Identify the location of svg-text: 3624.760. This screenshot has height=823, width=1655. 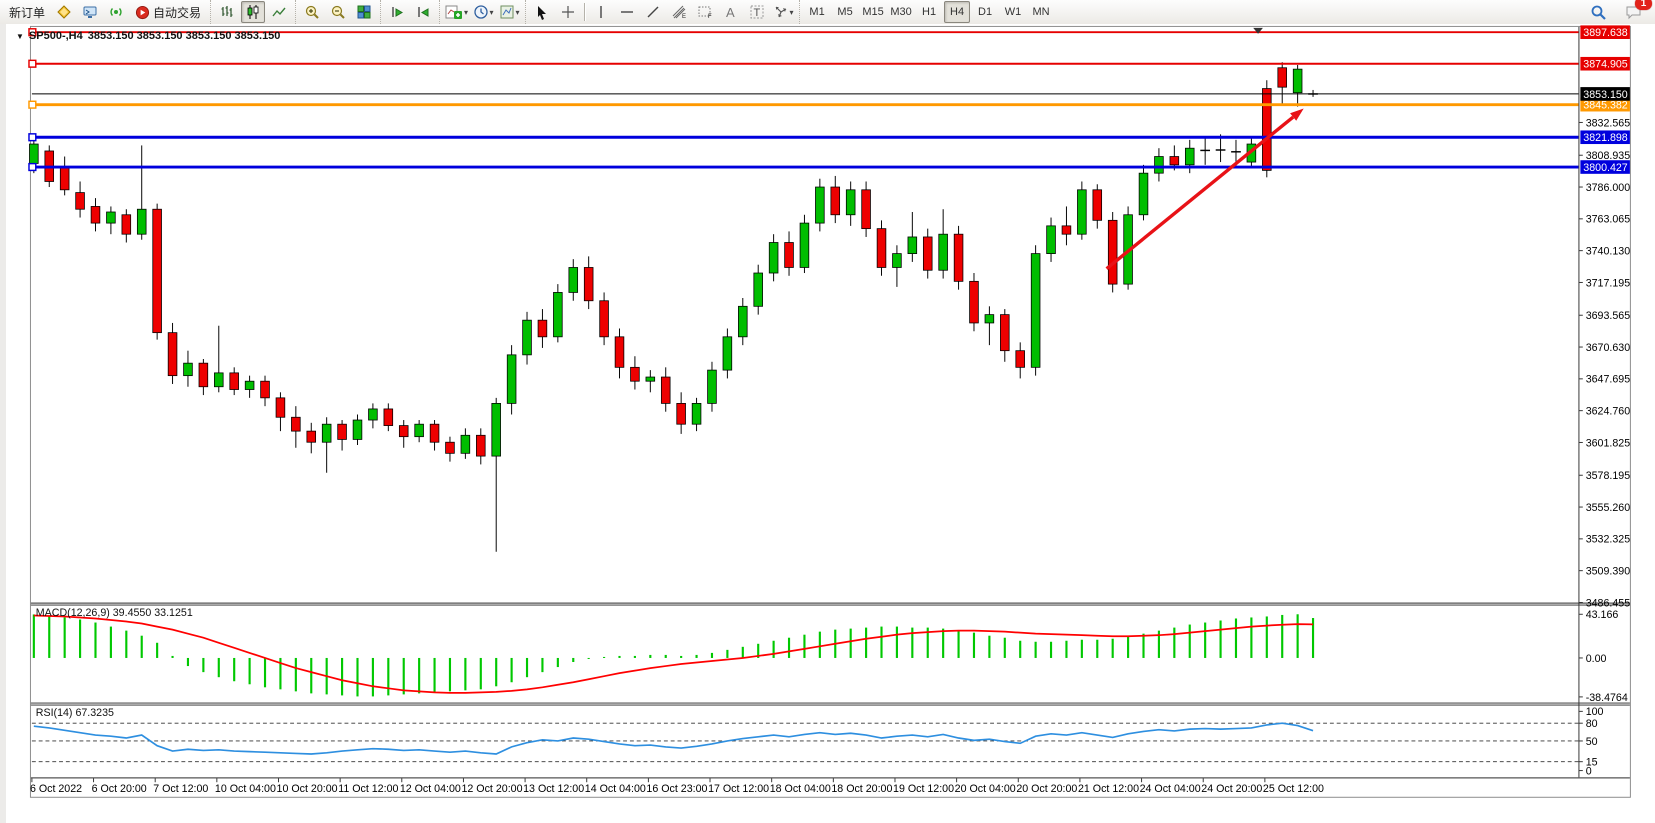
(1608, 412).